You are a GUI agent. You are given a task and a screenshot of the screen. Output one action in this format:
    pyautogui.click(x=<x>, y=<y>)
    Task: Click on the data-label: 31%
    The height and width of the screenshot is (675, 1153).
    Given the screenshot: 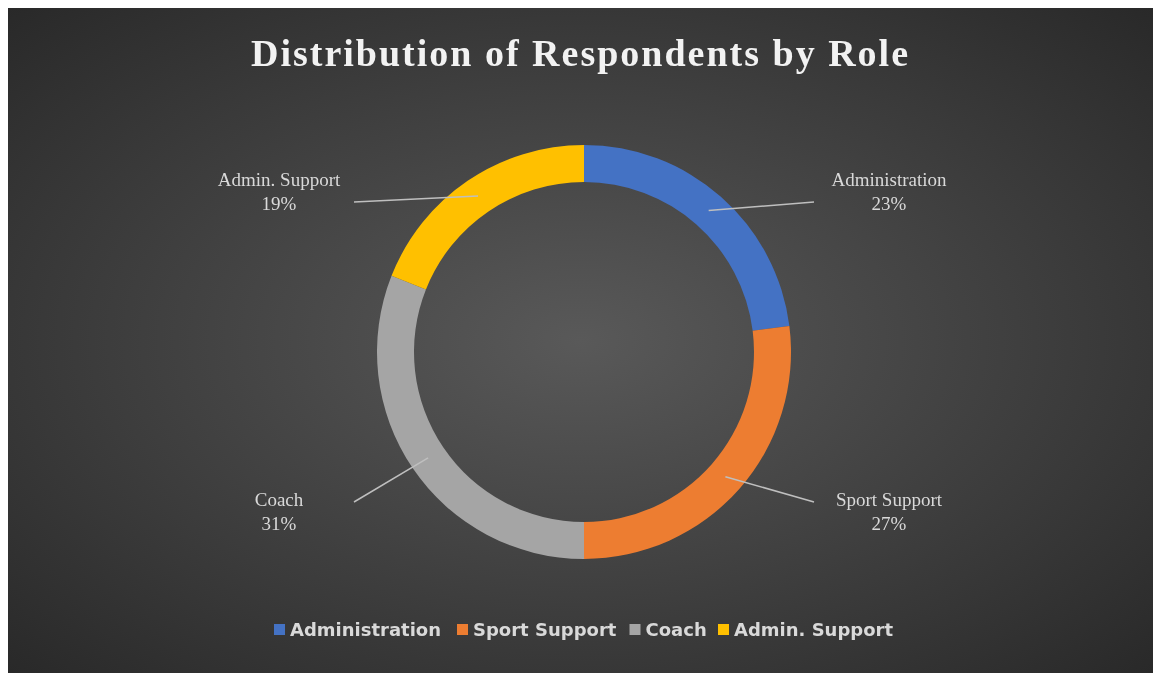 What is the action you would take?
    pyautogui.click(x=279, y=523)
    